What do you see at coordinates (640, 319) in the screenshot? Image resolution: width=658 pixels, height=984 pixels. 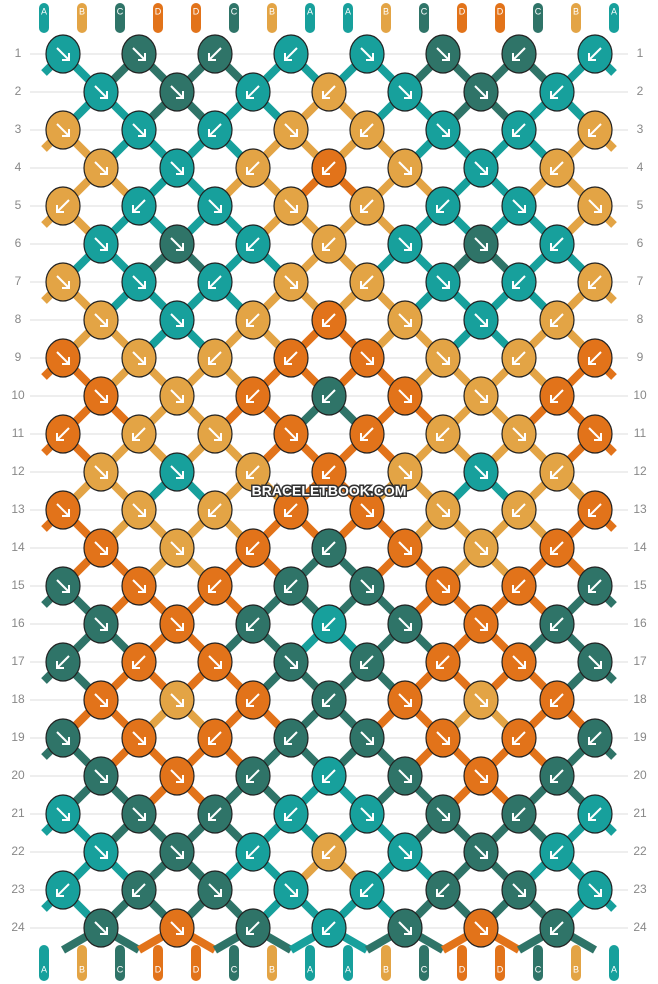 I see `row-number: 8` at bounding box center [640, 319].